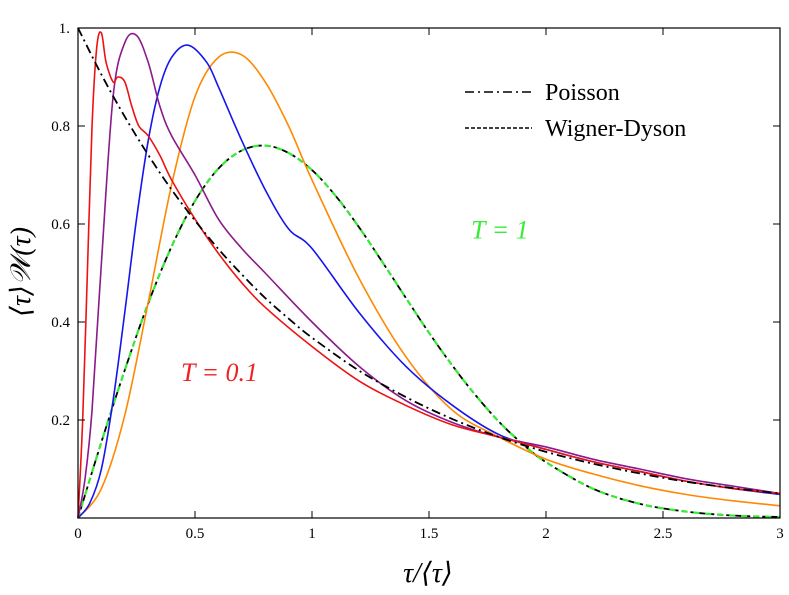 The image size is (789, 595). What do you see at coordinates (219, 372) in the screenshot?
I see `annotation-t01: T = 0.1` at bounding box center [219, 372].